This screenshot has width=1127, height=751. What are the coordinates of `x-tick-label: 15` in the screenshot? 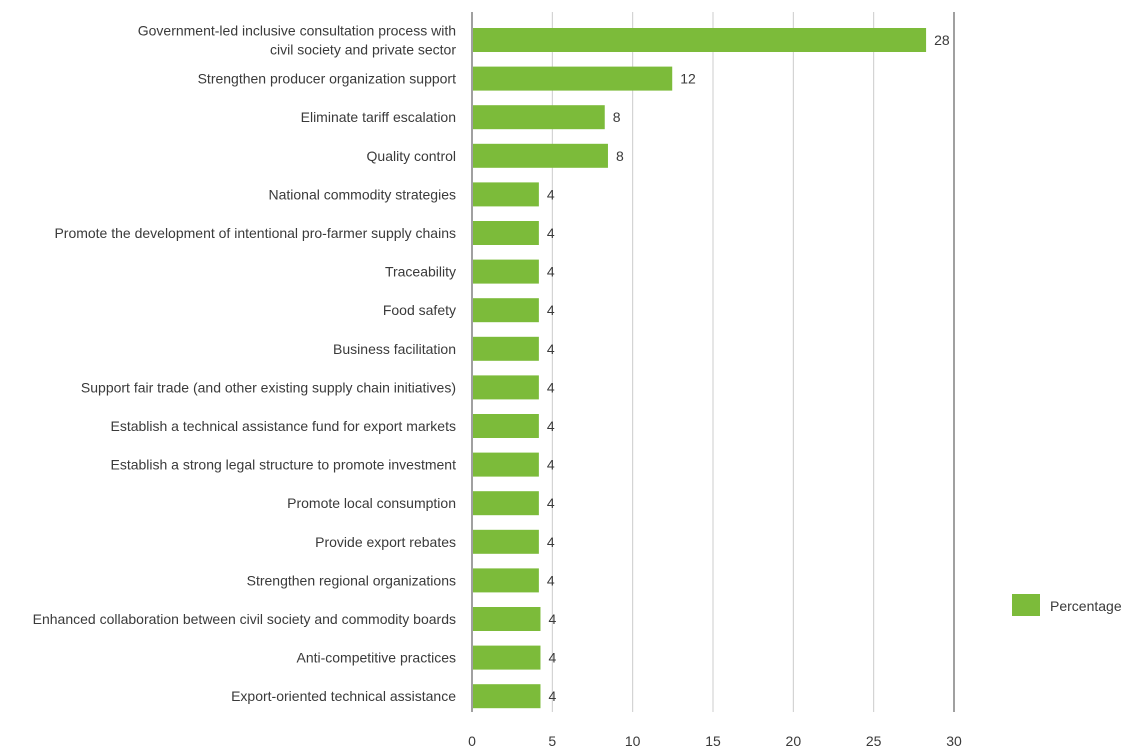 It's located at (713, 741).